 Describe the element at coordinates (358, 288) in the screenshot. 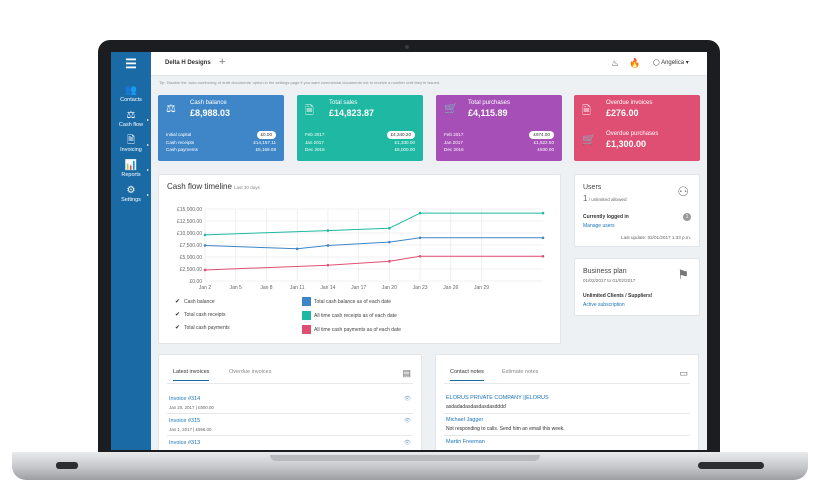

I see `x-tick-label: Jan 17` at that location.